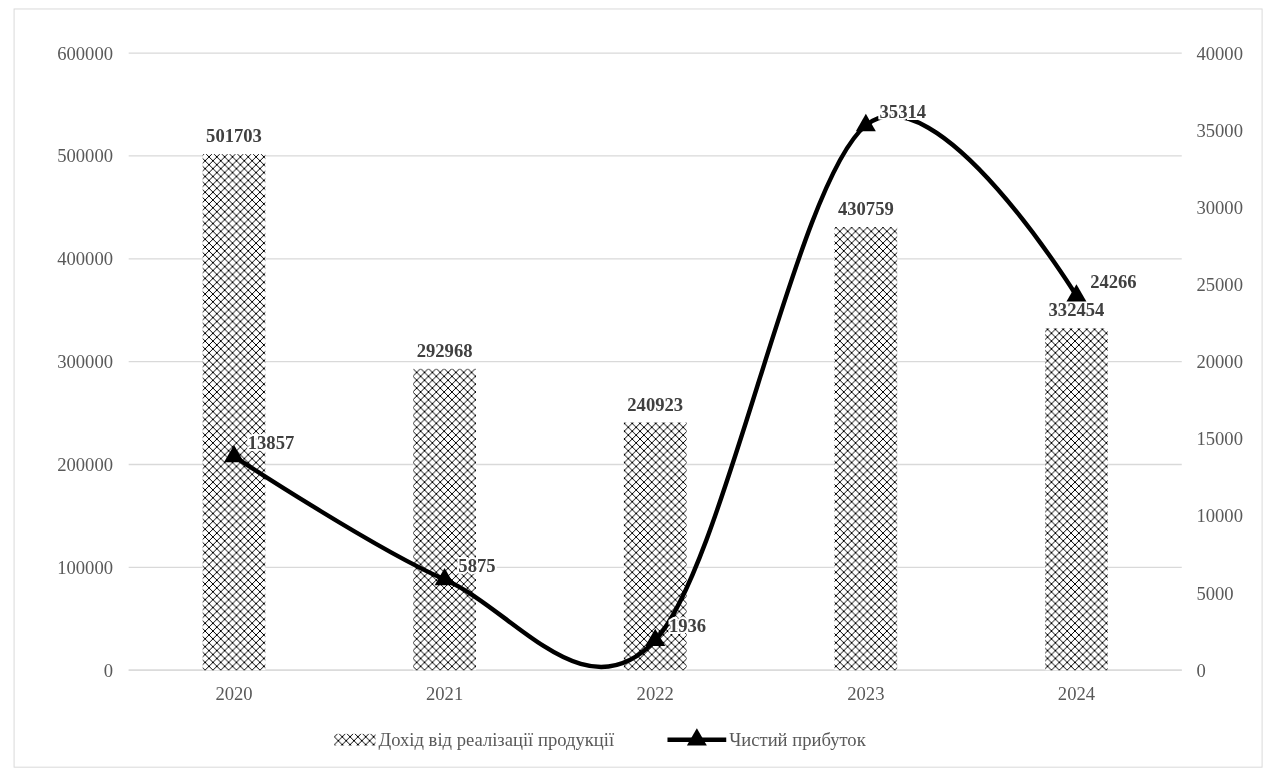  Describe the element at coordinates (85, 53) in the screenshot. I see `y-tick-label: 600000` at that location.